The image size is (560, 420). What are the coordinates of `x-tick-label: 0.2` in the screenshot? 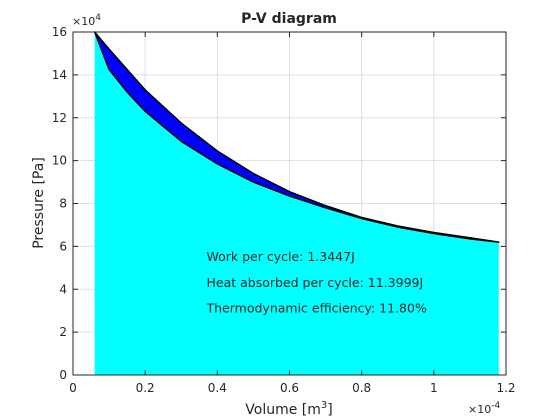 It's located at (145, 388).